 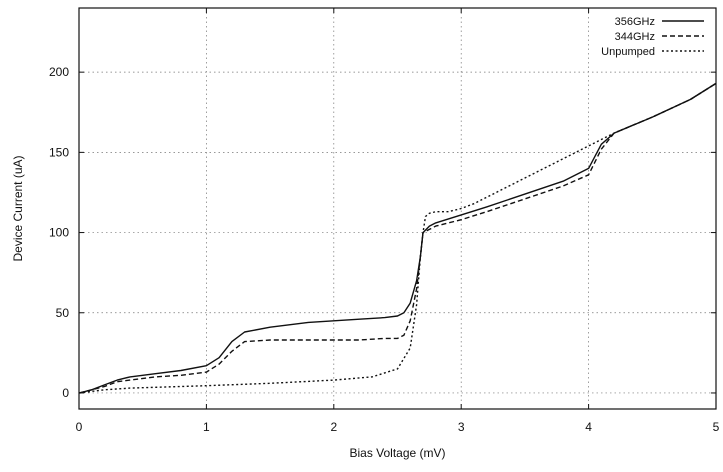 I want to click on x-tick-label: 1, so click(x=206, y=427).